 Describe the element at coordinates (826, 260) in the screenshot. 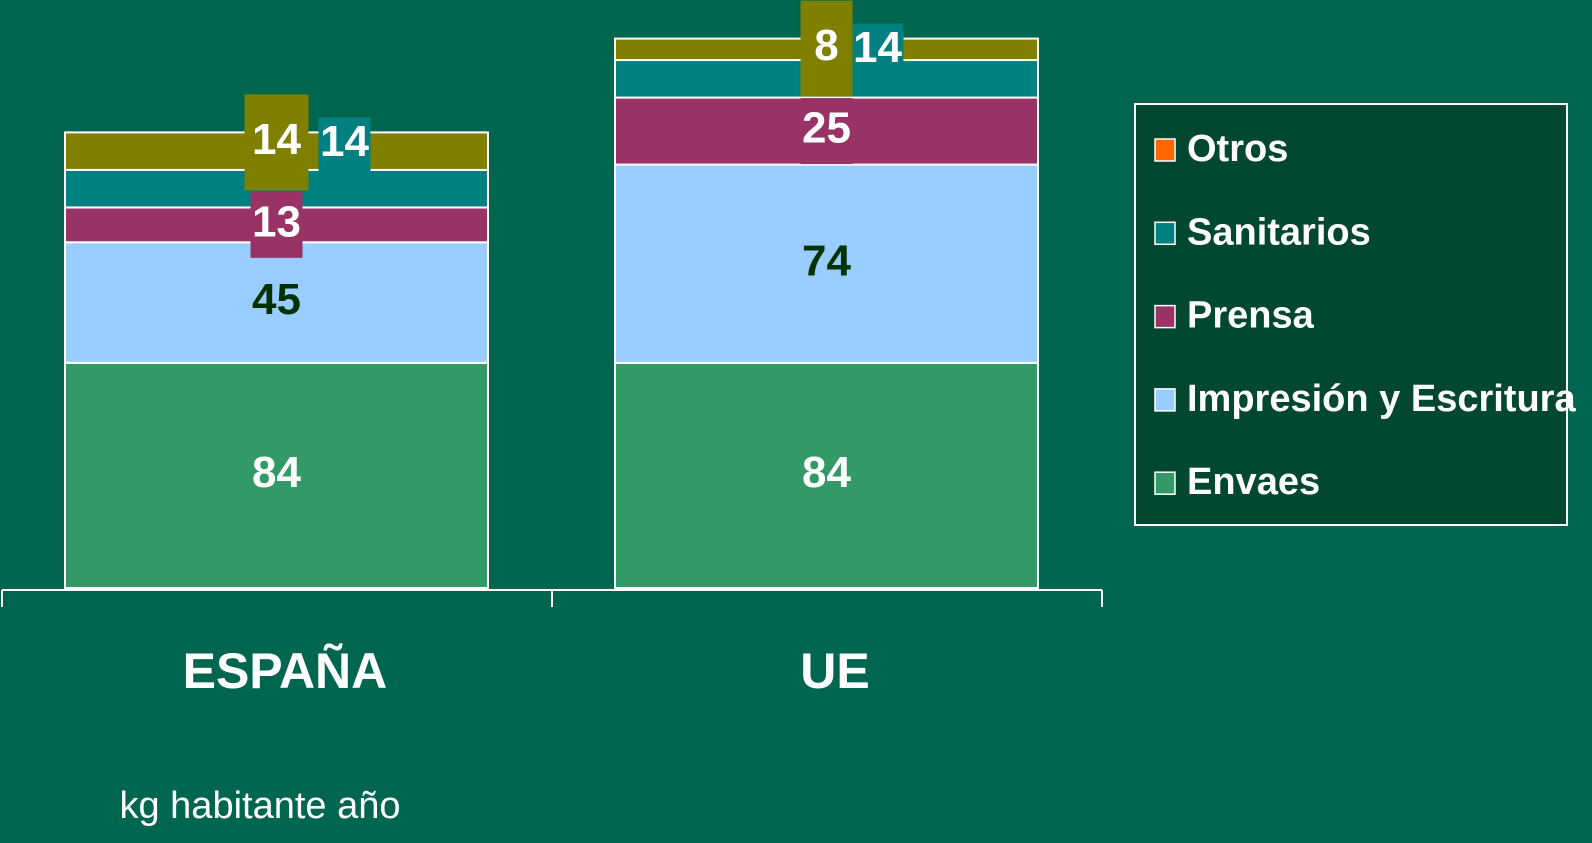

I see `data-label: 74` at that location.